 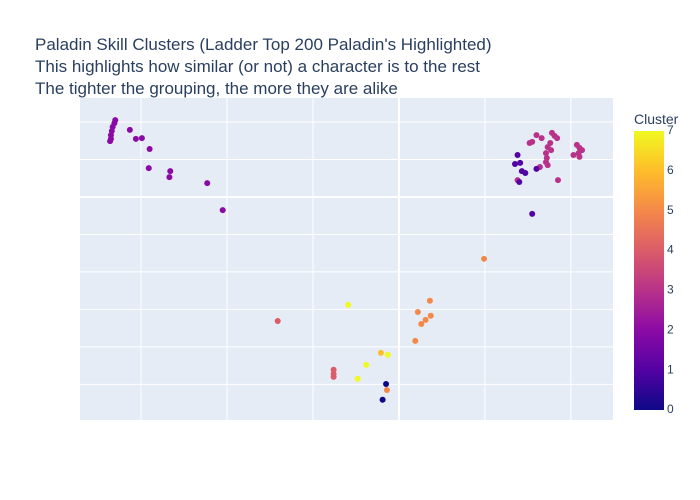 I want to click on colorbar-tick-label: 0, so click(x=670, y=409).